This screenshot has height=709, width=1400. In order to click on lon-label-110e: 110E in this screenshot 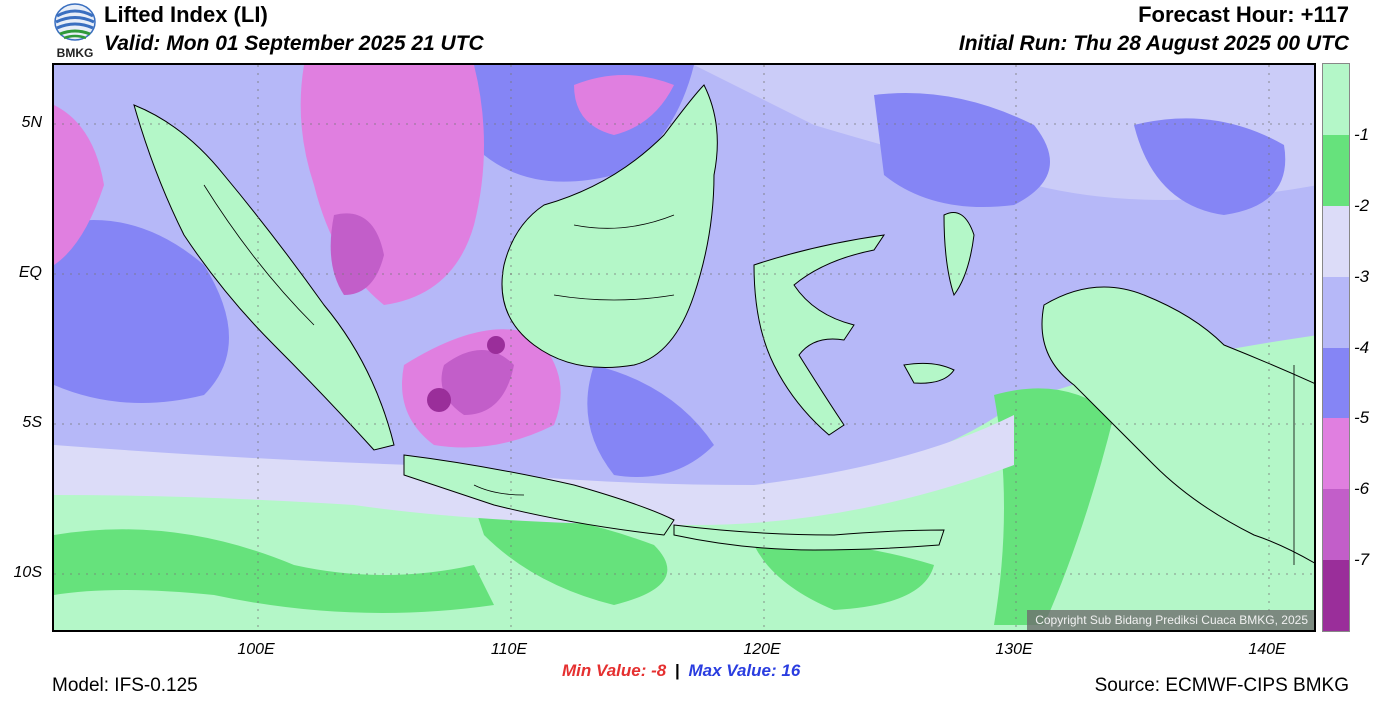, I will do `click(509, 649)`.